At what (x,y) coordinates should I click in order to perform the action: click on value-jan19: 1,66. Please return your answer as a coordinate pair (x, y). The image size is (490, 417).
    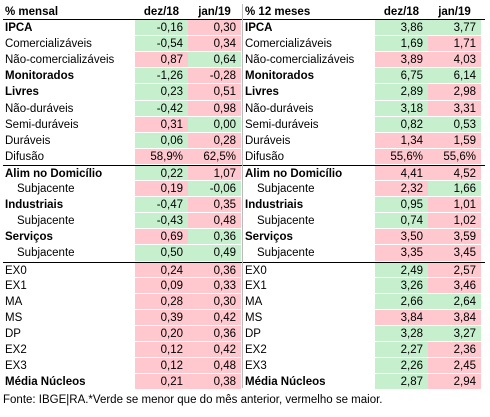
    Looking at the image, I should click on (454, 189).